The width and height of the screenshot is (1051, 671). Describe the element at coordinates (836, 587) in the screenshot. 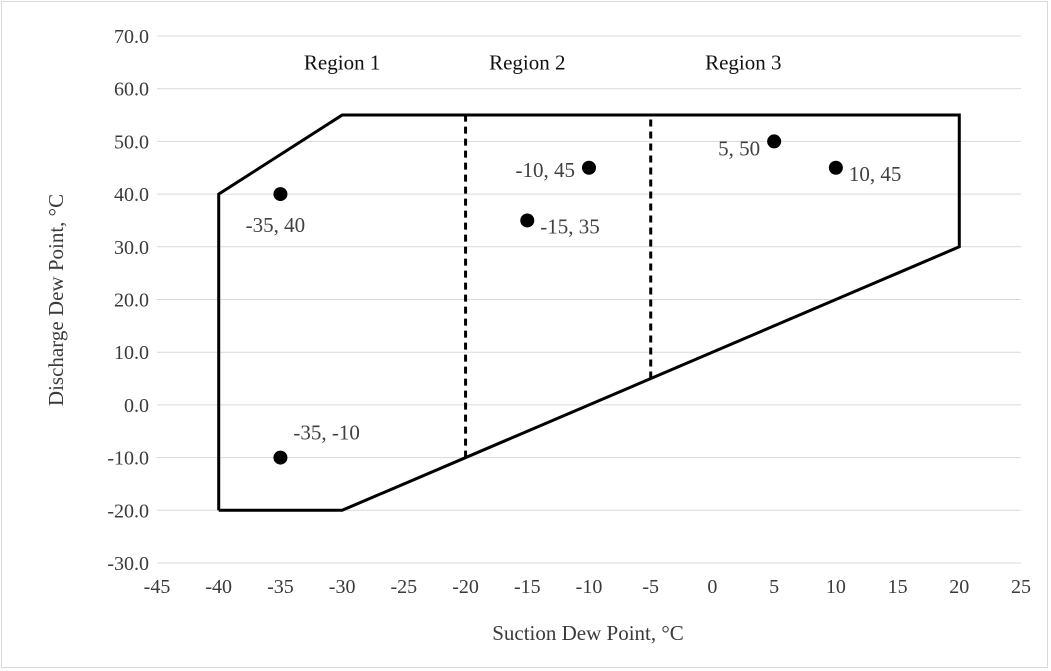

I see `x-tick-label: 10` at that location.